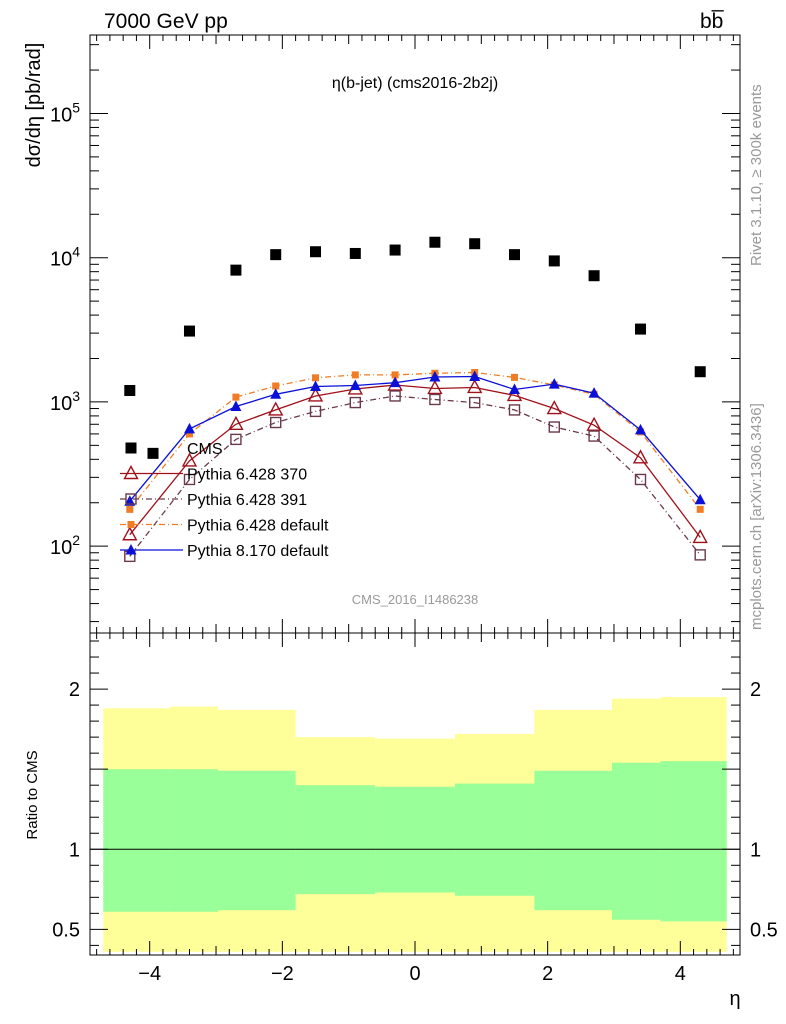 The height and width of the screenshot is (1024, 786). Describe the element at coordinates (131, 448) in the screenshot. I see `legend-marker-cms` at that location.